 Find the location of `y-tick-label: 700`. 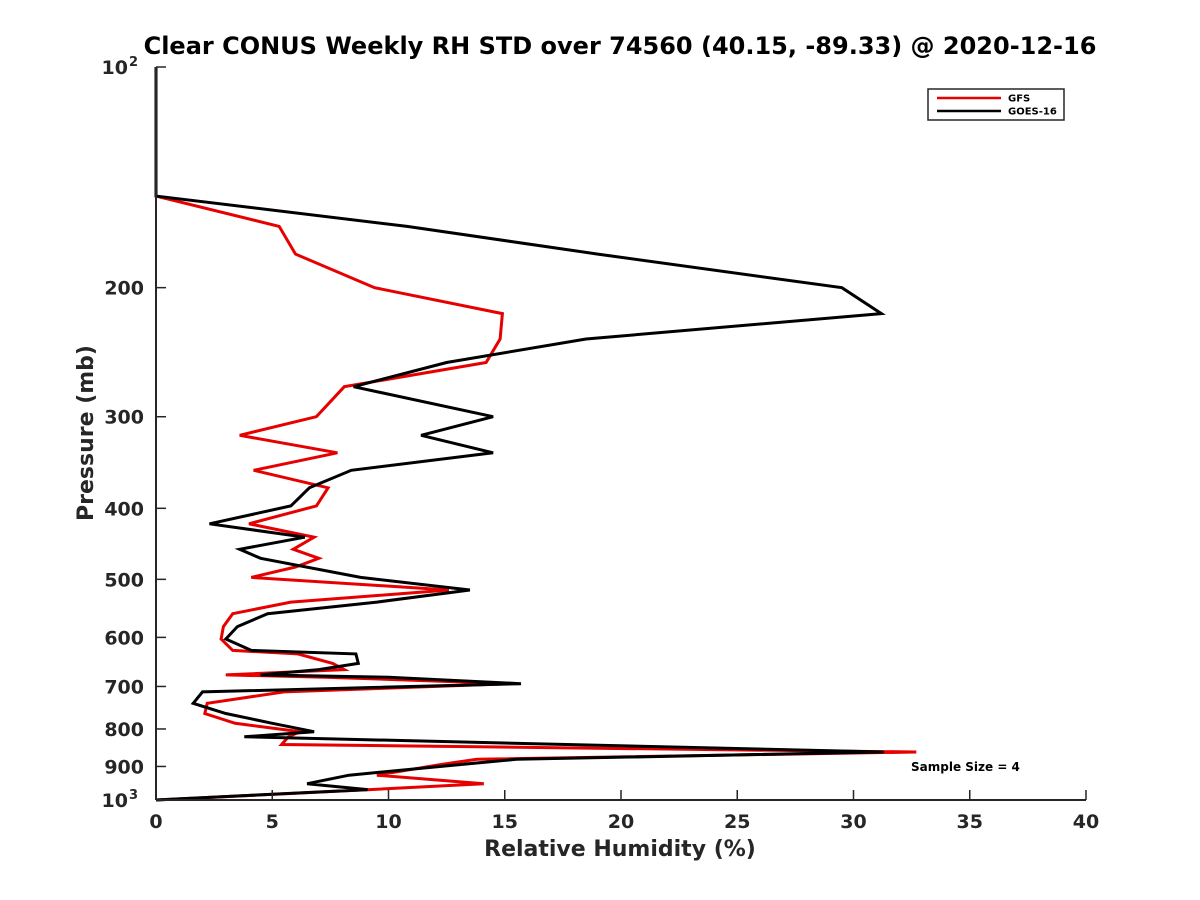

y-tick-label: 700 is located at coordinates (124, 687).